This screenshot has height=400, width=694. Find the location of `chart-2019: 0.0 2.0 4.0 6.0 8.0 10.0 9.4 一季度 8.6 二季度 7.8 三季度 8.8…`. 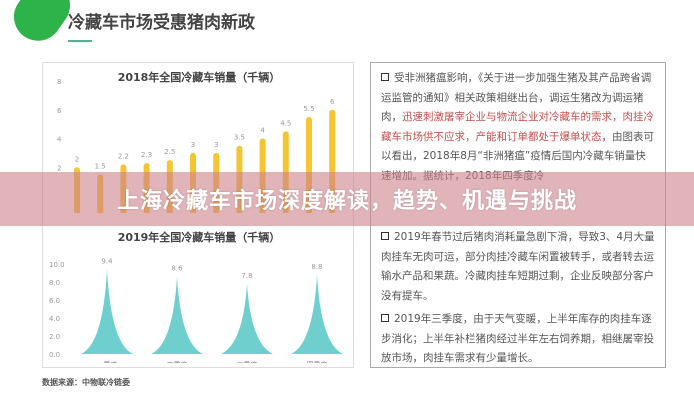

chart-2019: 0.0 2.0 4.0 6.0 8.0 10.0 9.4 一季度 8.6 二季度 7.8 三季度 8.8… is located at coordinates (196, 310).